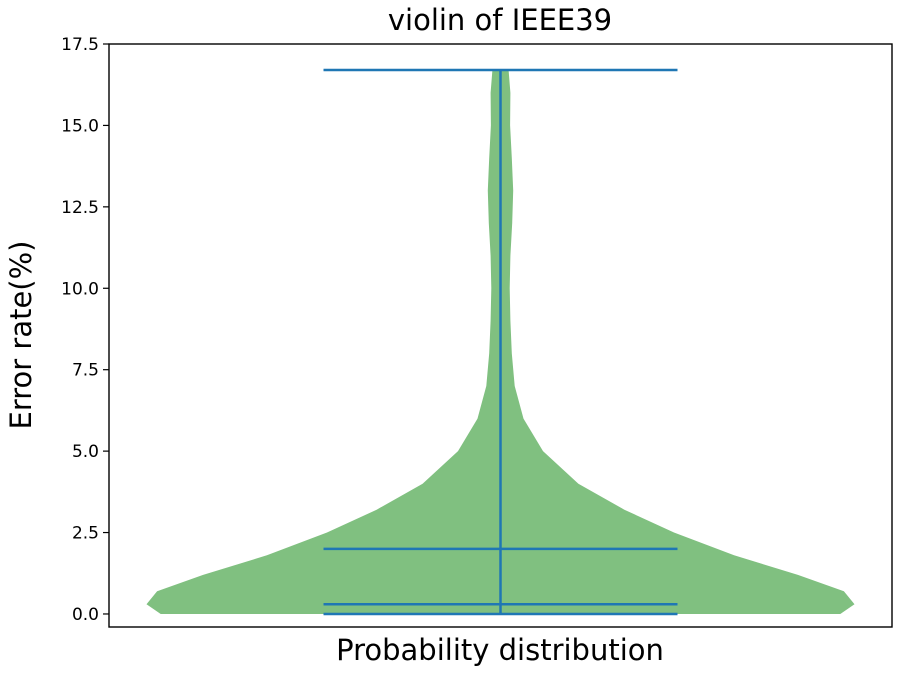 The height and width of the screenshot is (677, 900). I want to click on chart-title: violin of IEEE39, so click(500, 20).